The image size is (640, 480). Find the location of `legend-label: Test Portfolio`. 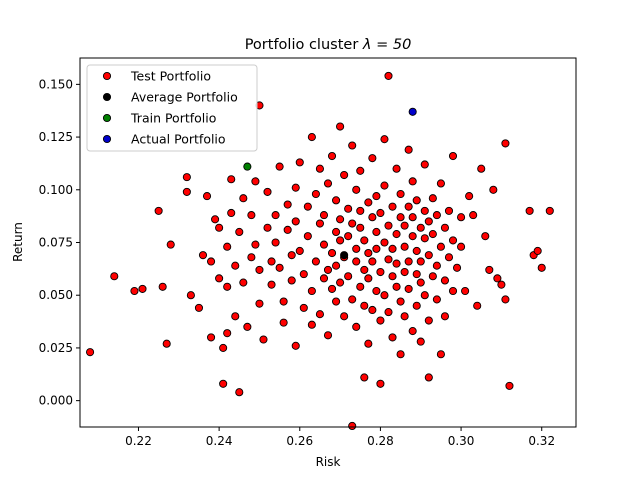

legend-label: Test Portfolio is located at coordinates (170, 76).